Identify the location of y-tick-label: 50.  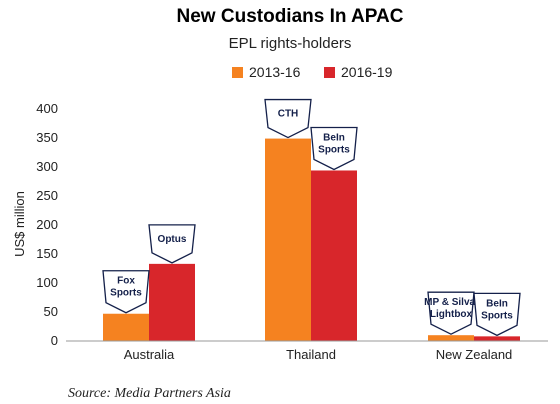
(51, 311).